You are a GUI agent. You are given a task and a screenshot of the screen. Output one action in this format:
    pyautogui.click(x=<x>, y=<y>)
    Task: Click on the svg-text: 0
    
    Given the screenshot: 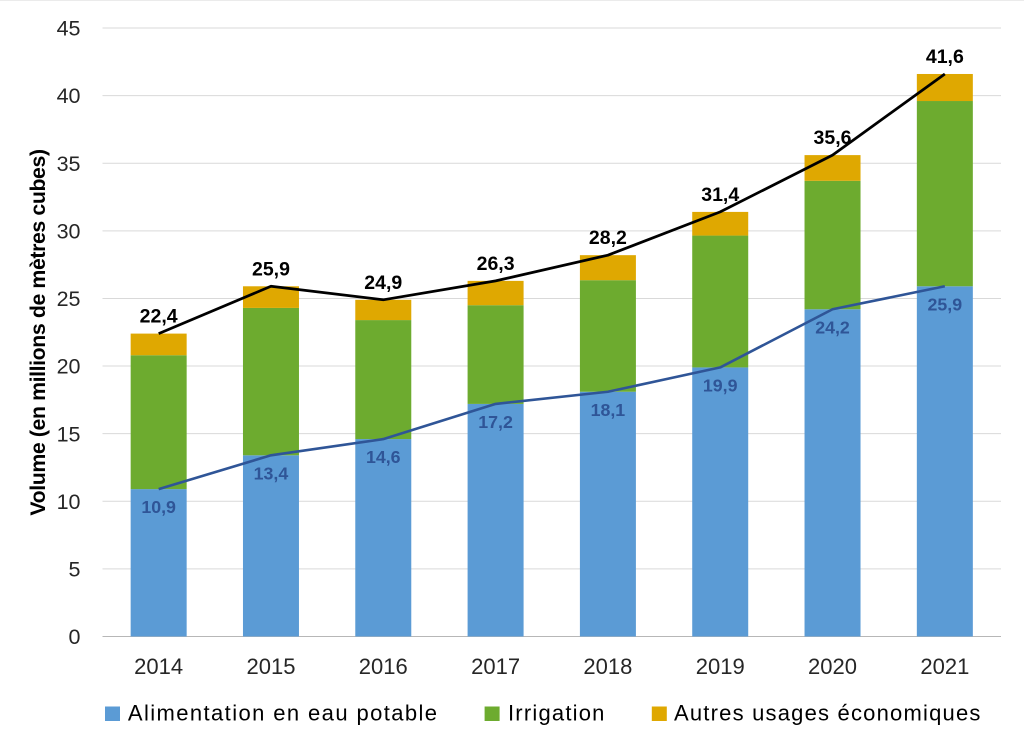 What is the action you would take?
    pyautogui.click(x=75, y=637)
    